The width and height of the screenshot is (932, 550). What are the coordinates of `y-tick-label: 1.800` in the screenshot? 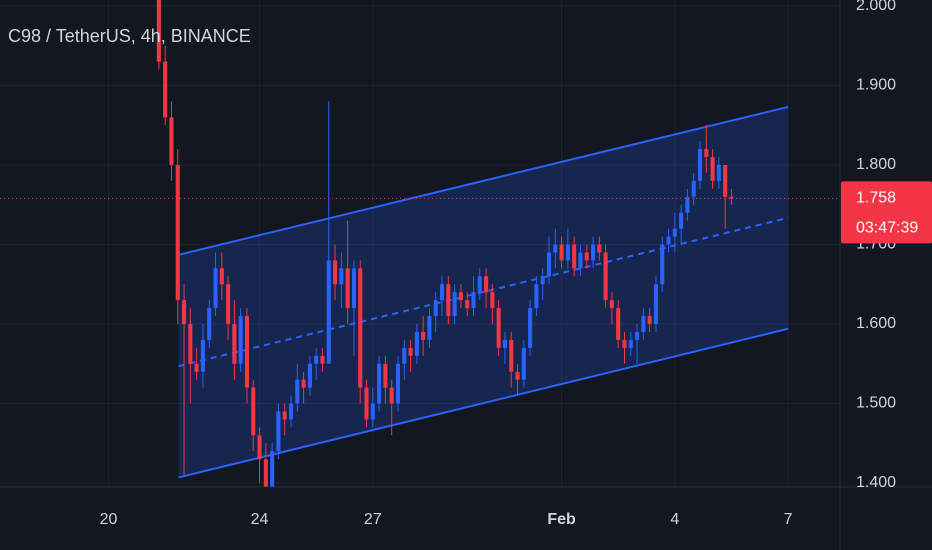 It's located at (876, 164).